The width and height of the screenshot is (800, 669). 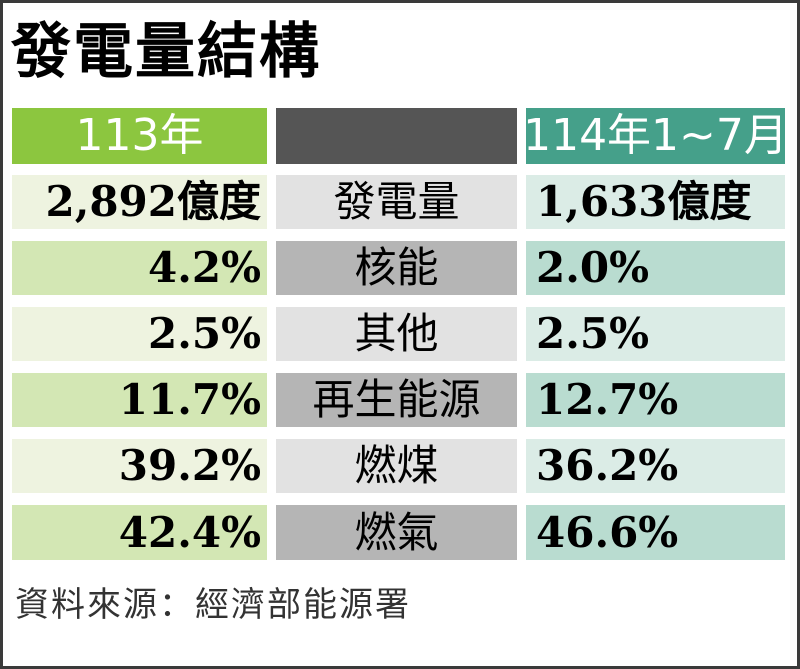 What do you see at coordinates (655, 136) in the screenshot?
I see `header-114: 114年1~7月` at bounding box center [655, 136].